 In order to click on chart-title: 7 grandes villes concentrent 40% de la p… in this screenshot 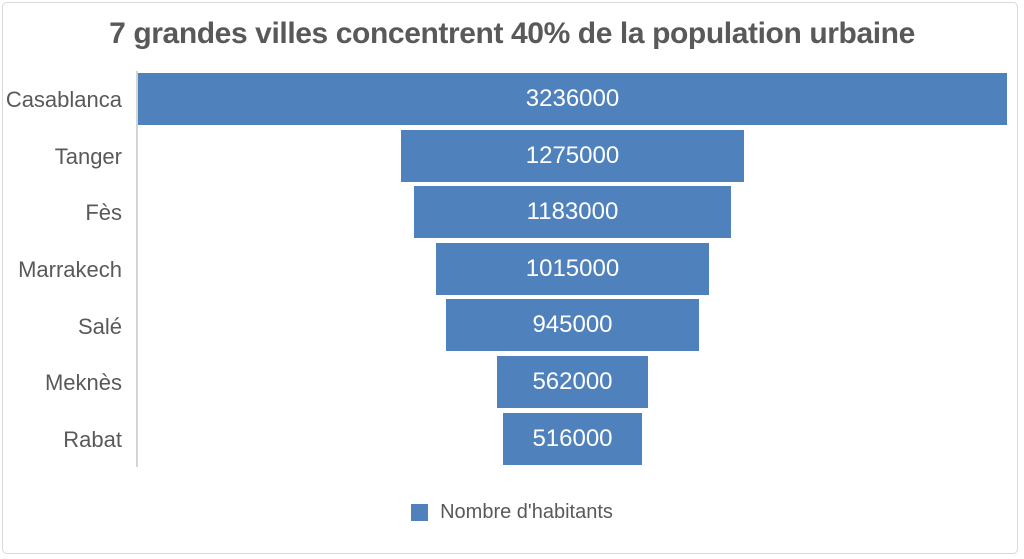, I will do `click(512, 33)`.